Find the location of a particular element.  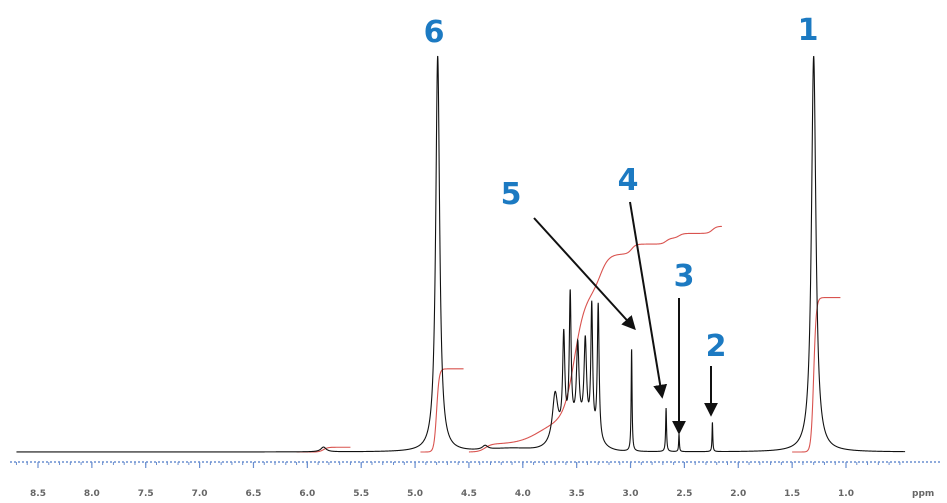

x-tick-label: 5.0 is located at coordinates (415, 494).